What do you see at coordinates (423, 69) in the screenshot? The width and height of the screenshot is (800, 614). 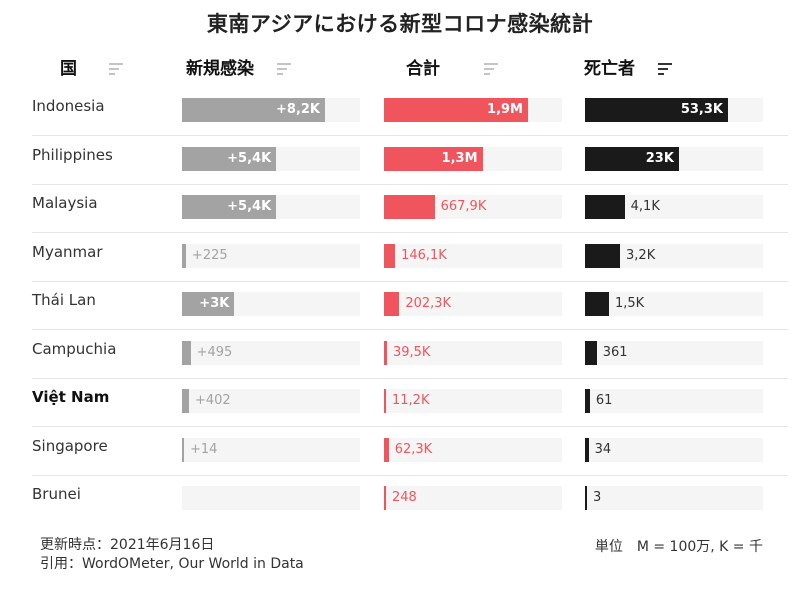 I see `header-total-cases: 合計` at bounding box center [423, 69].